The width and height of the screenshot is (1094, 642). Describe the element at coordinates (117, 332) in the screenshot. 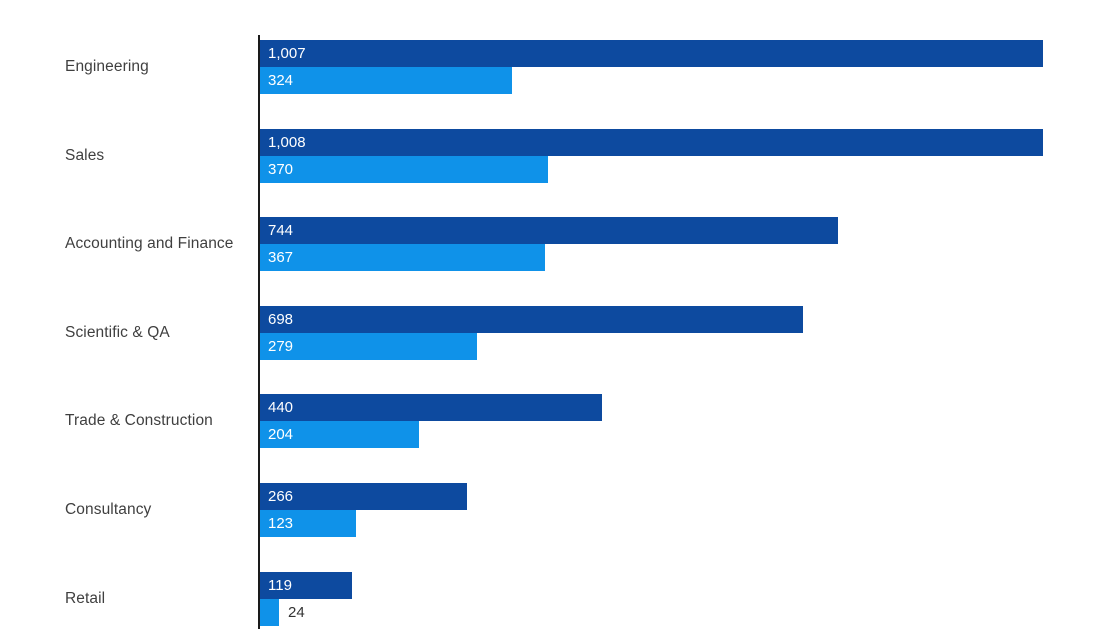

I see `category-label: Scientific & QA` at that location.